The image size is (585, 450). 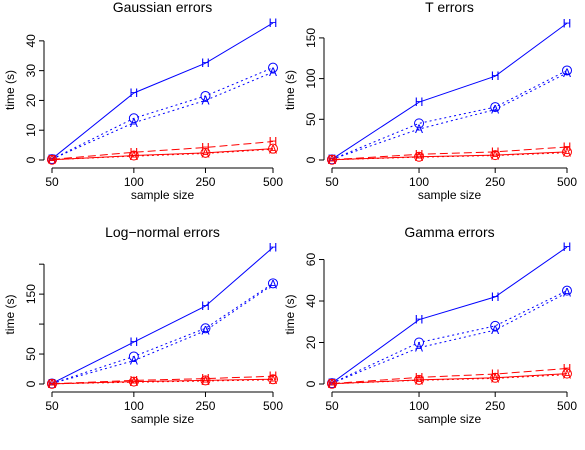 What do you see at coordinates (311, 260) in the screenshot?
I see `y-tick-label: 60` at bounding box center [311, 260].